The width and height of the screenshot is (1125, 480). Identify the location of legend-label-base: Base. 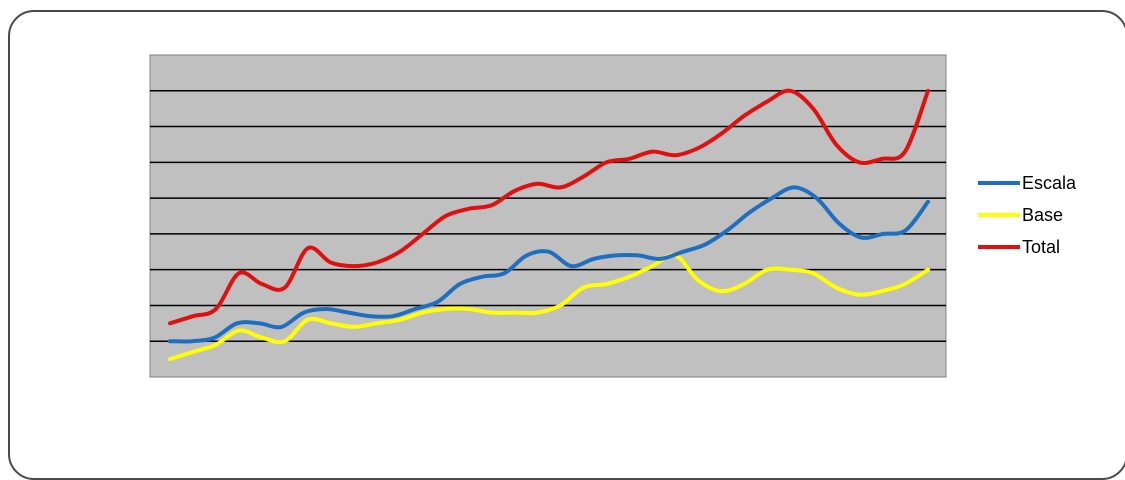
(1042, 215).